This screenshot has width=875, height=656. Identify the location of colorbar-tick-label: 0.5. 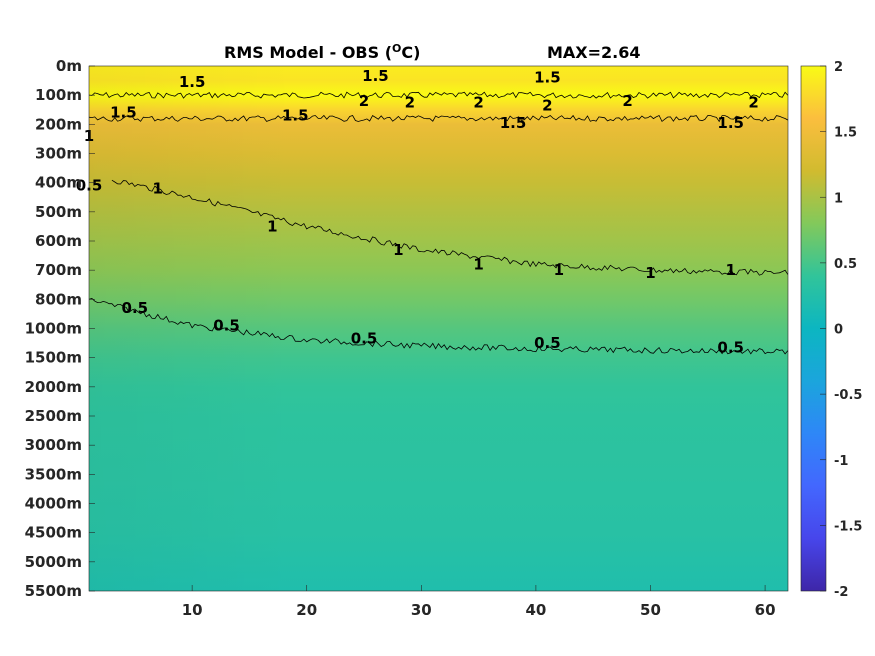
(845, 264).